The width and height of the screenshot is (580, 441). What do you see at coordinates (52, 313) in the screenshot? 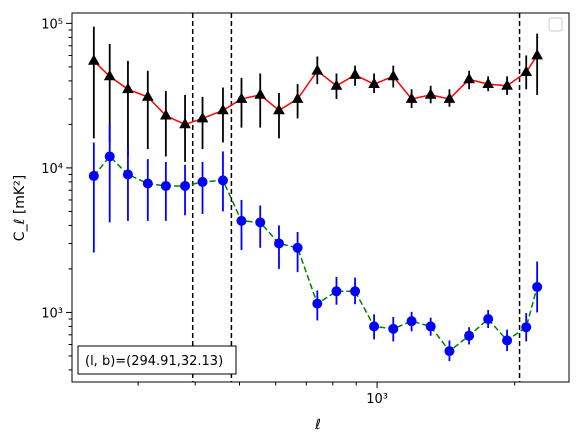
I see `y-tick-label: 10³` at bounding box center [52, 313].